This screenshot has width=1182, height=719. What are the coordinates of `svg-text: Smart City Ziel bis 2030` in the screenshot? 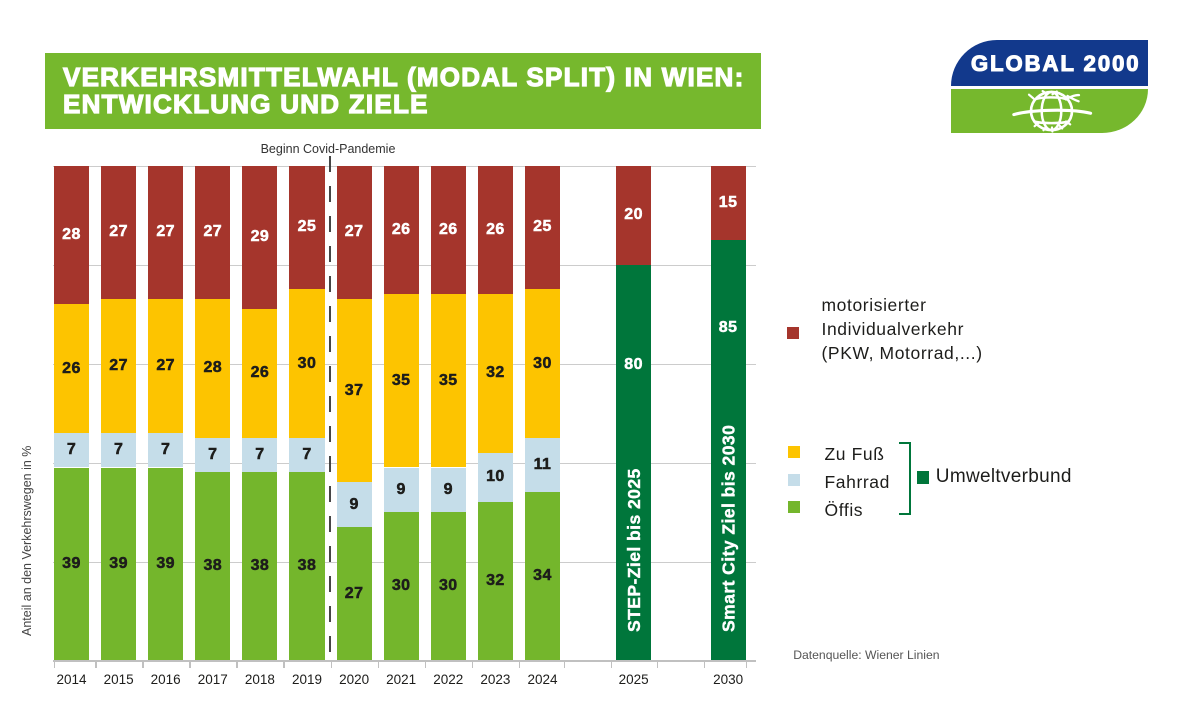 It's located at (728, 528).